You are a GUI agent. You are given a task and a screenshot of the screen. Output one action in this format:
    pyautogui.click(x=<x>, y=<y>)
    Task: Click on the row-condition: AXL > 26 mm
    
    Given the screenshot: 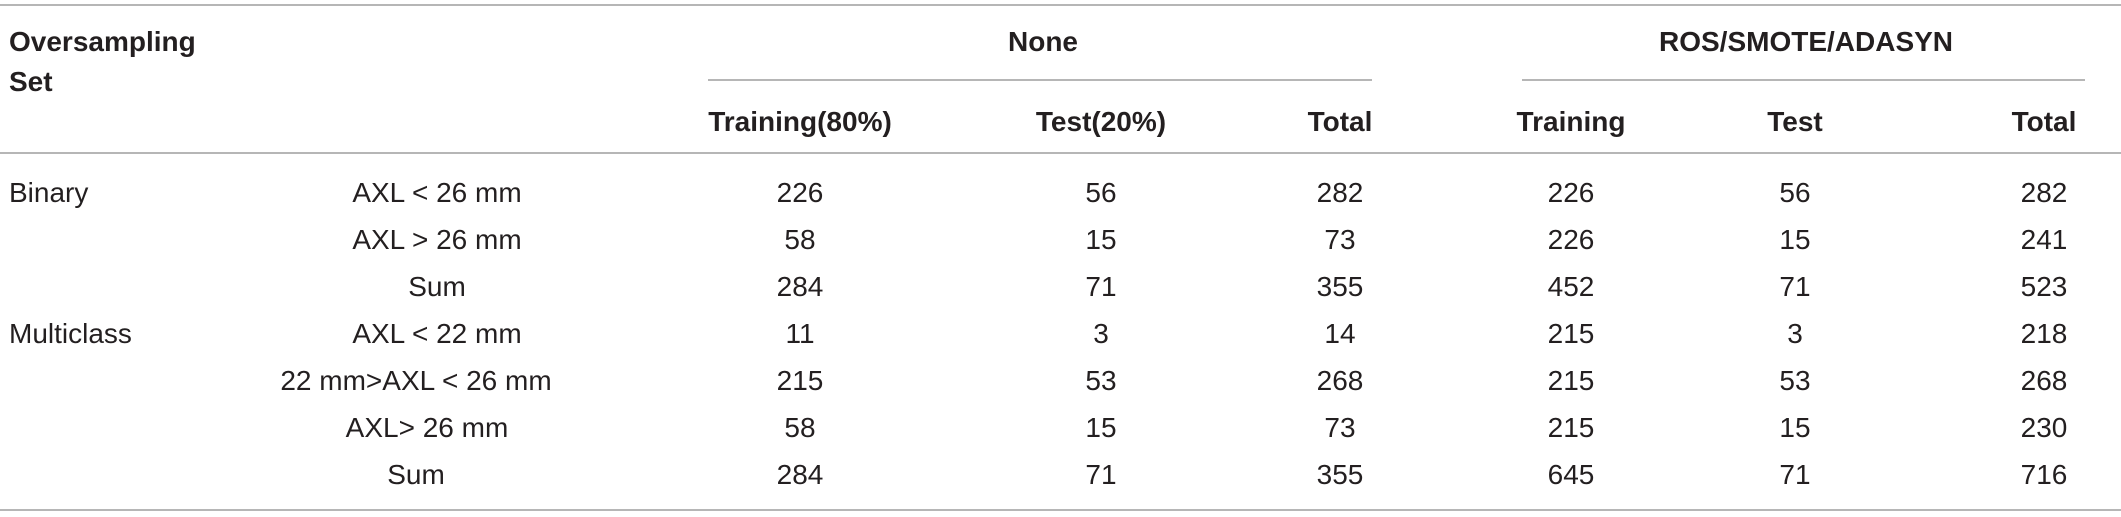 What is the action you would take?
    pyautogui.click(x=437, y=239)
    